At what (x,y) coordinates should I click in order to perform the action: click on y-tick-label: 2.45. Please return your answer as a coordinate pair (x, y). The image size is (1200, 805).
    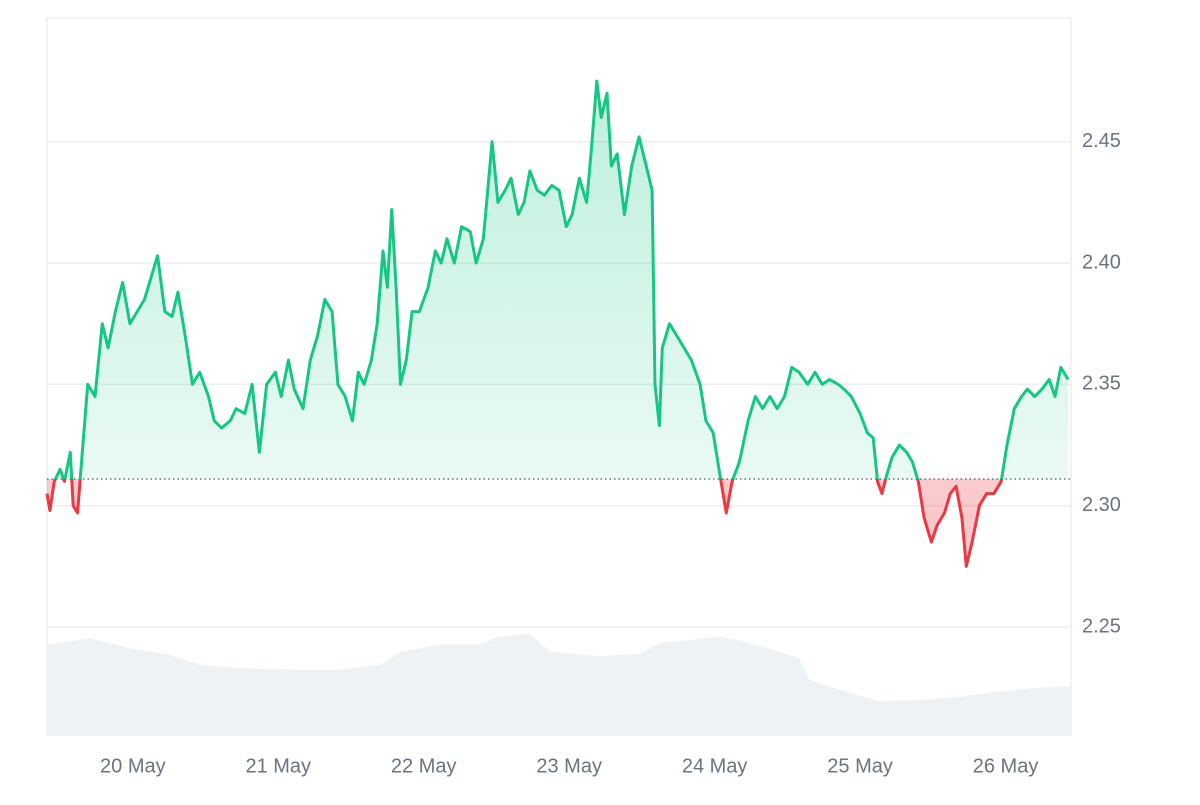
    Looking at the image, I should click on (1101, 141).